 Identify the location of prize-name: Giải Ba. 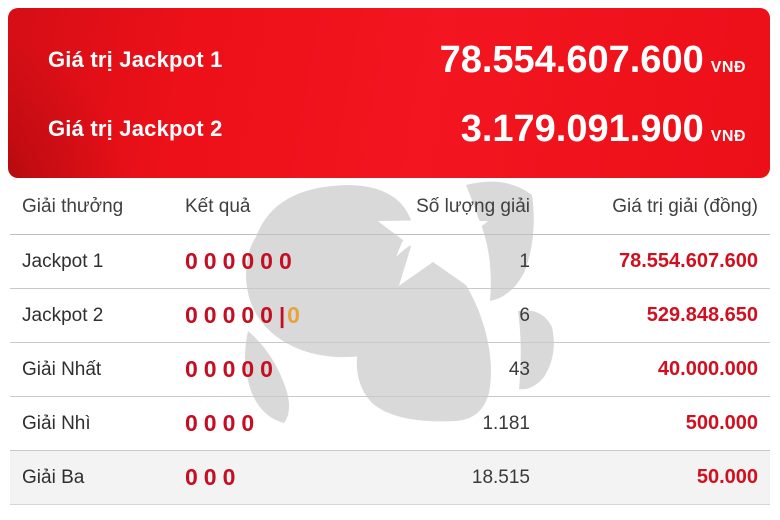
(53, 477).